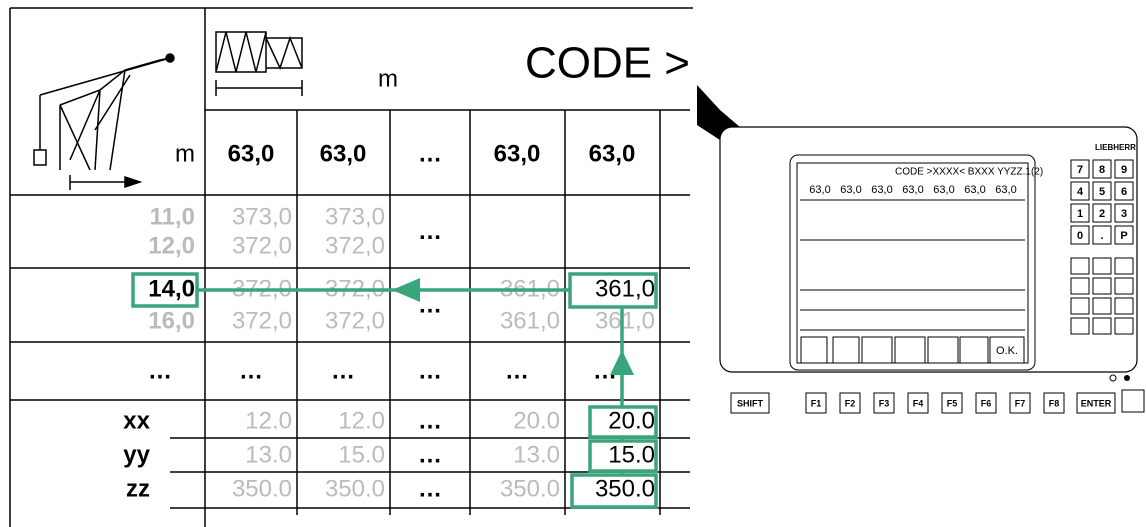  What do you see at coordinates (1102, 192) in the screenshot?
I see `key-label: 5` at bounding box center [1102, 192].